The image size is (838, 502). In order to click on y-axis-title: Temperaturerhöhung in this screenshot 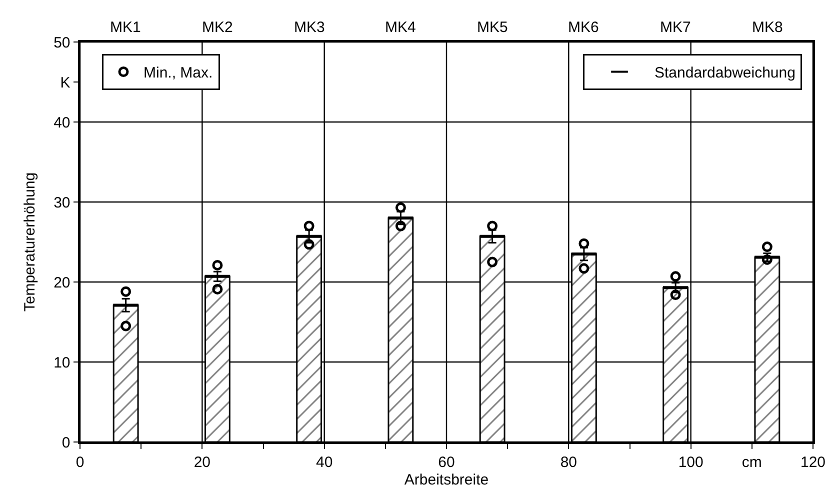, I will do `click(29, 242)`.